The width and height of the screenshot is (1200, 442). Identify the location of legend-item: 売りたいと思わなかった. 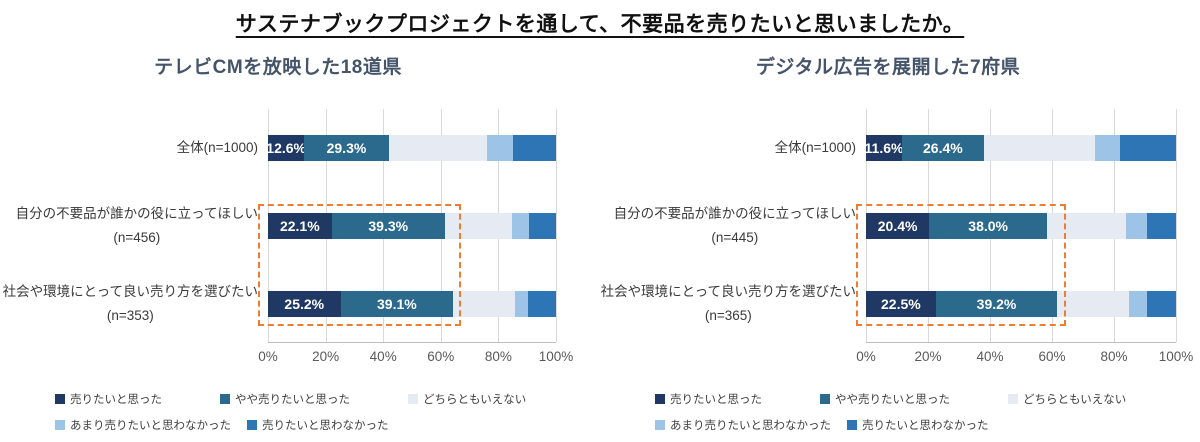
(918, 425).